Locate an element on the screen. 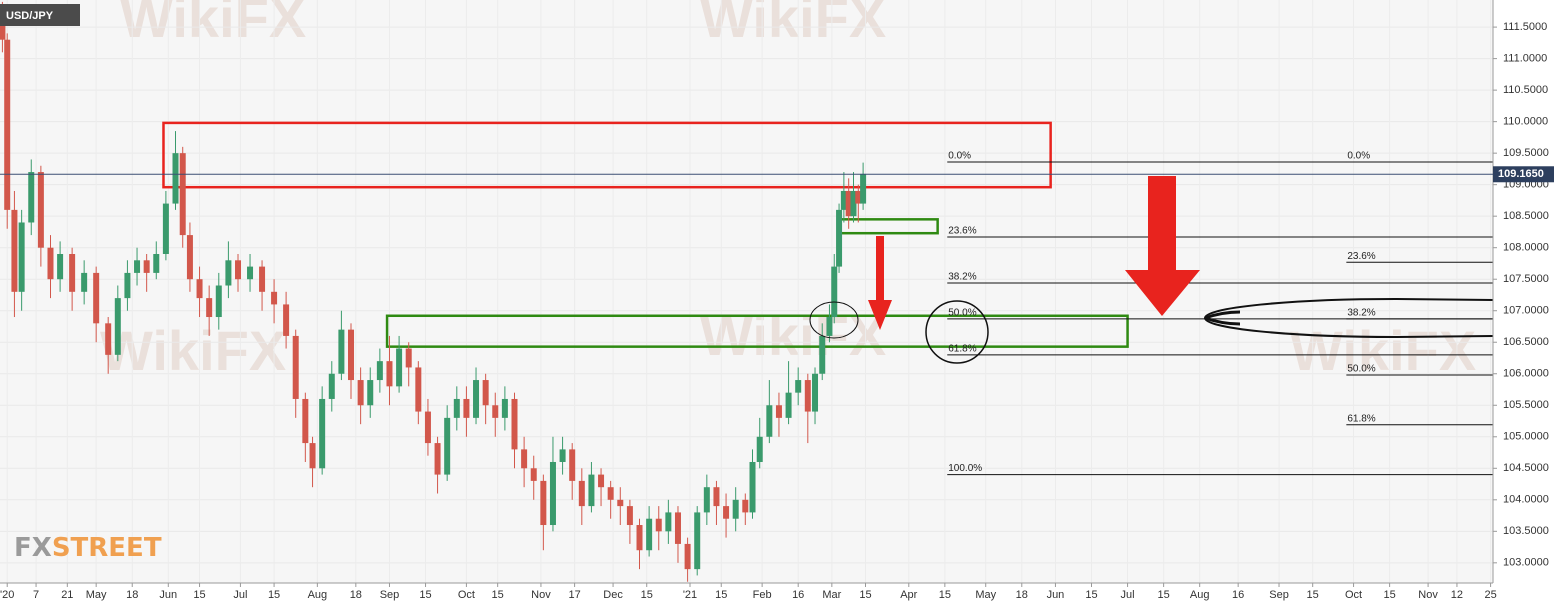 Image resolution: width=1566 pixels, height=611 pixels. x-tick-label: Dec is located at coordinates (613, 595).